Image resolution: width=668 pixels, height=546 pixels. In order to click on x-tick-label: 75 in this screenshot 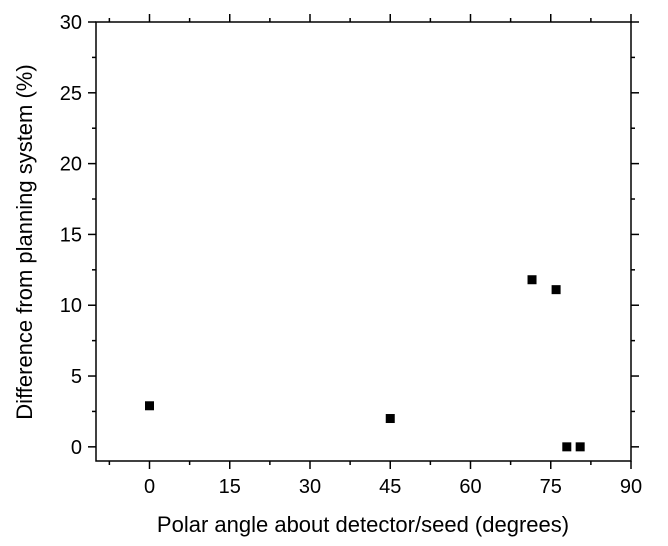, I will do `click(551, 487)`.